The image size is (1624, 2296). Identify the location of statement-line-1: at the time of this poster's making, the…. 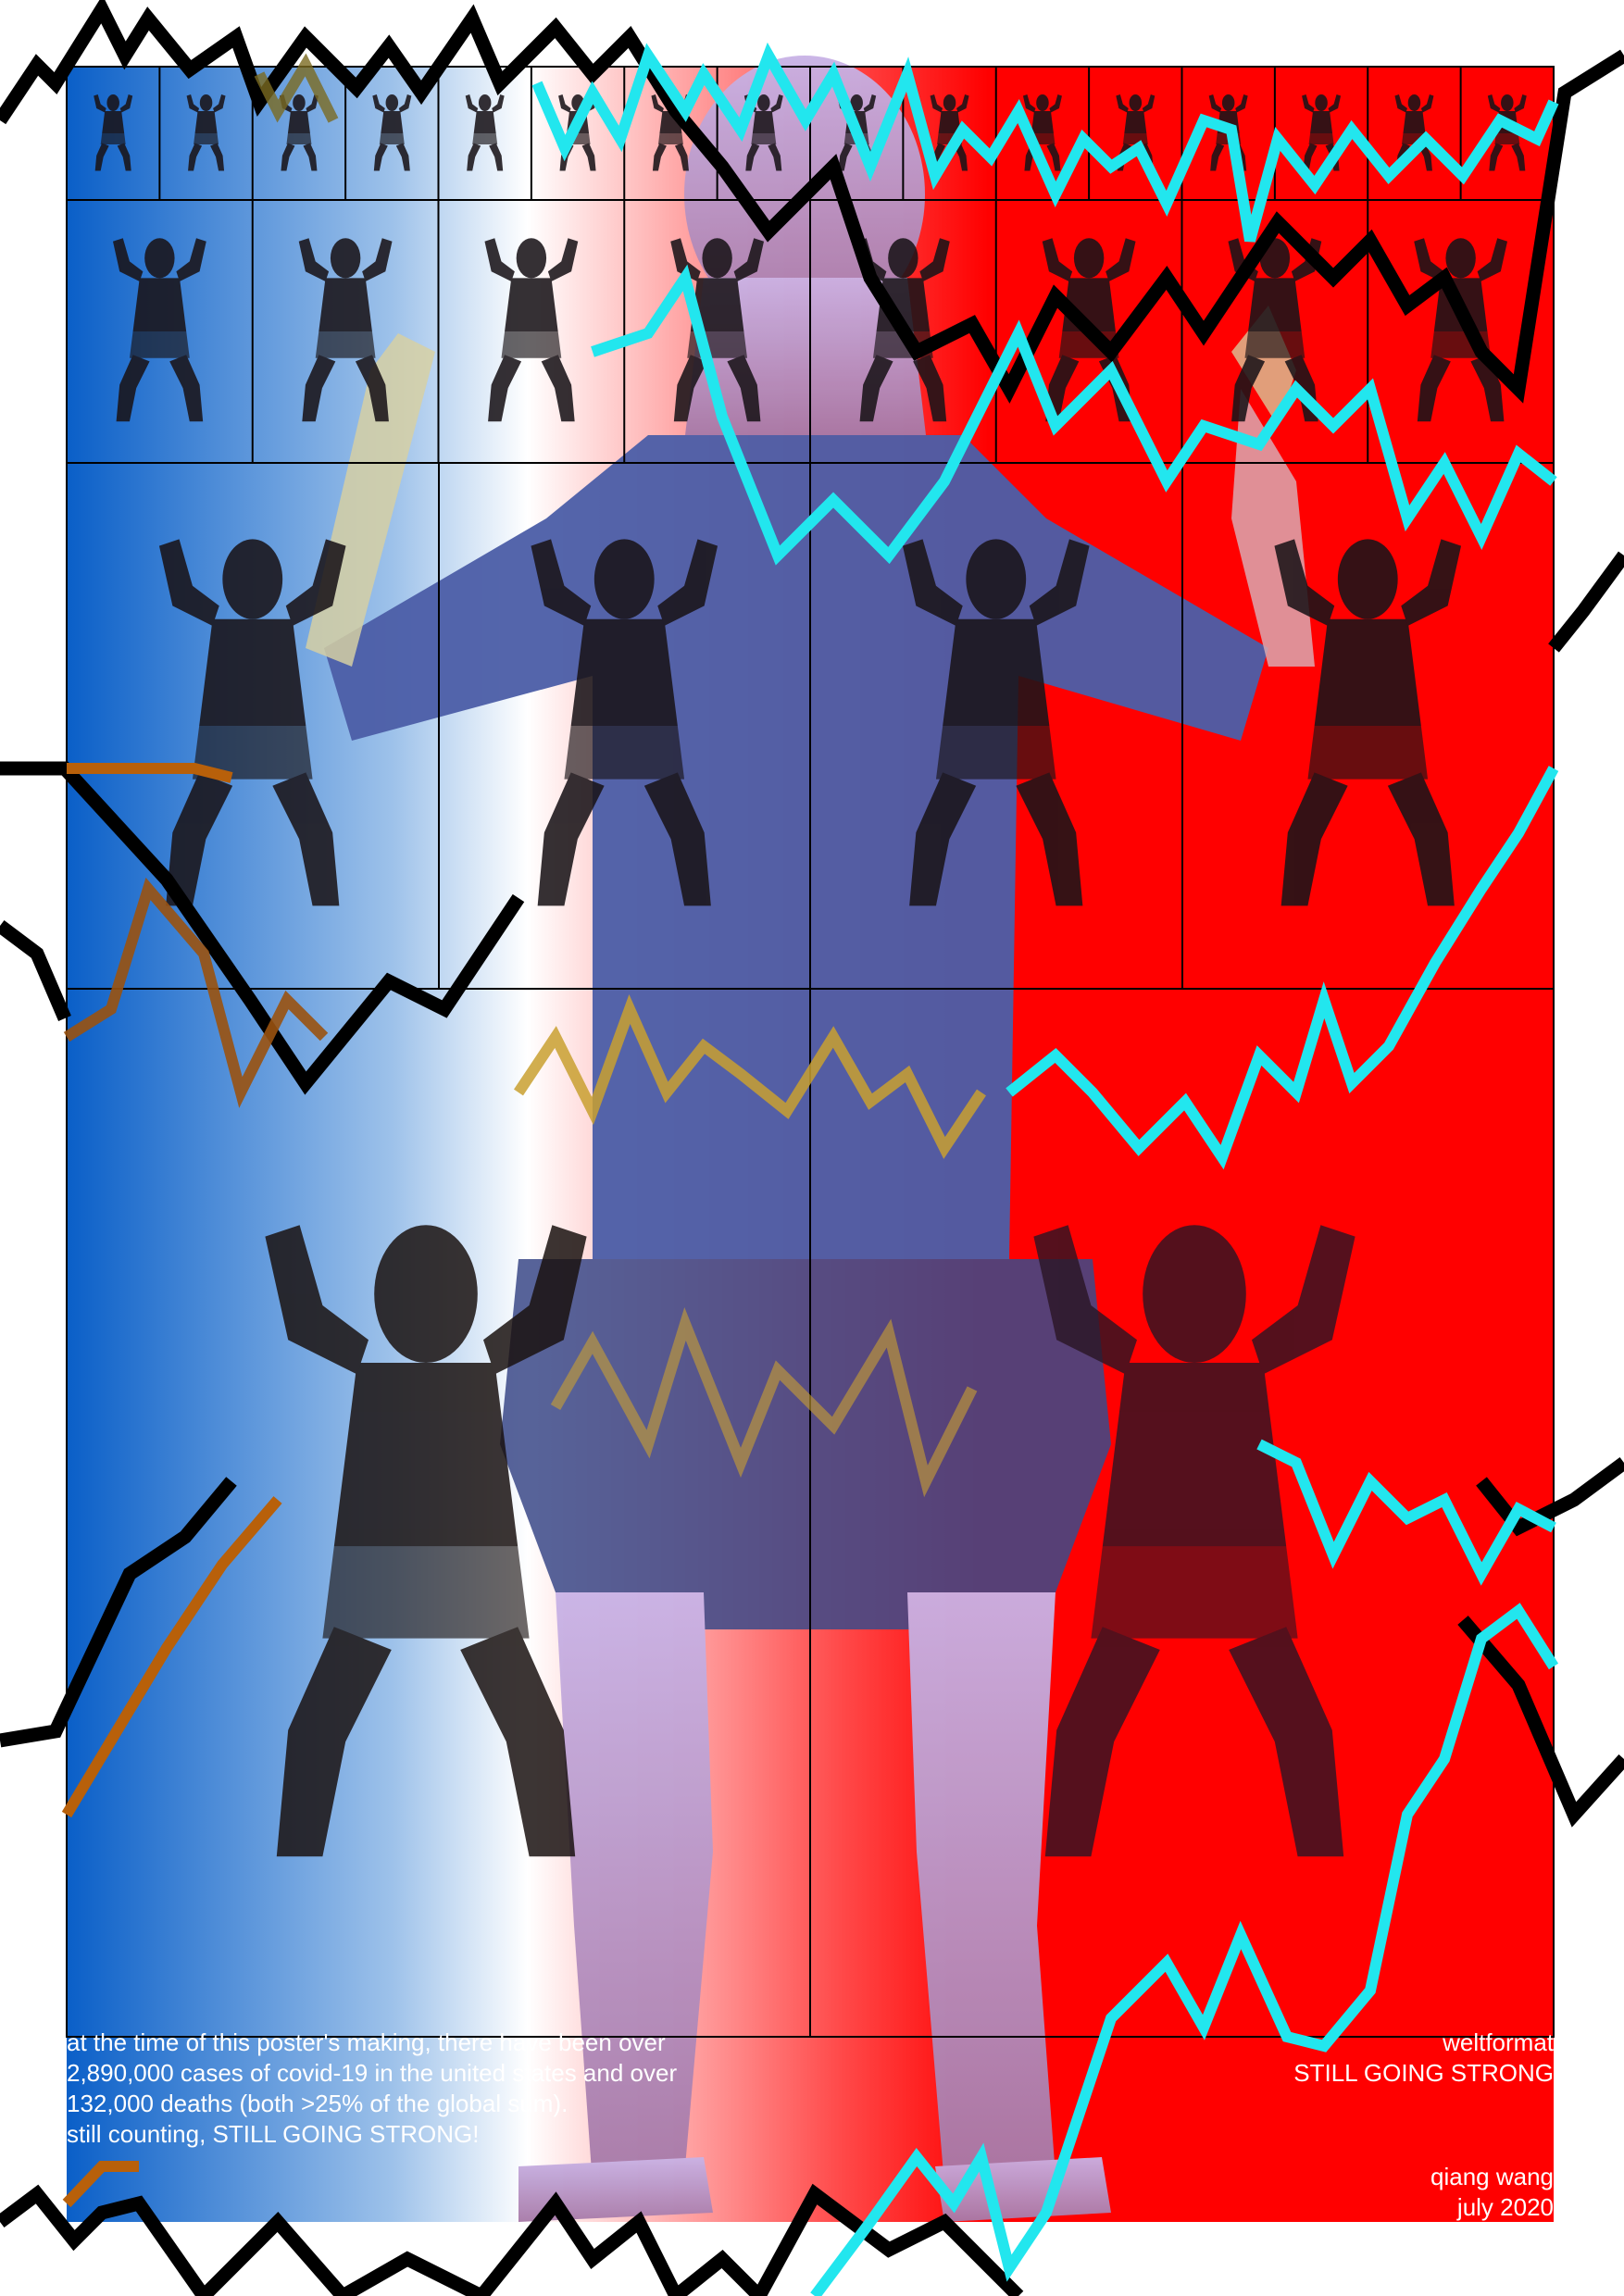
(366, 2042).